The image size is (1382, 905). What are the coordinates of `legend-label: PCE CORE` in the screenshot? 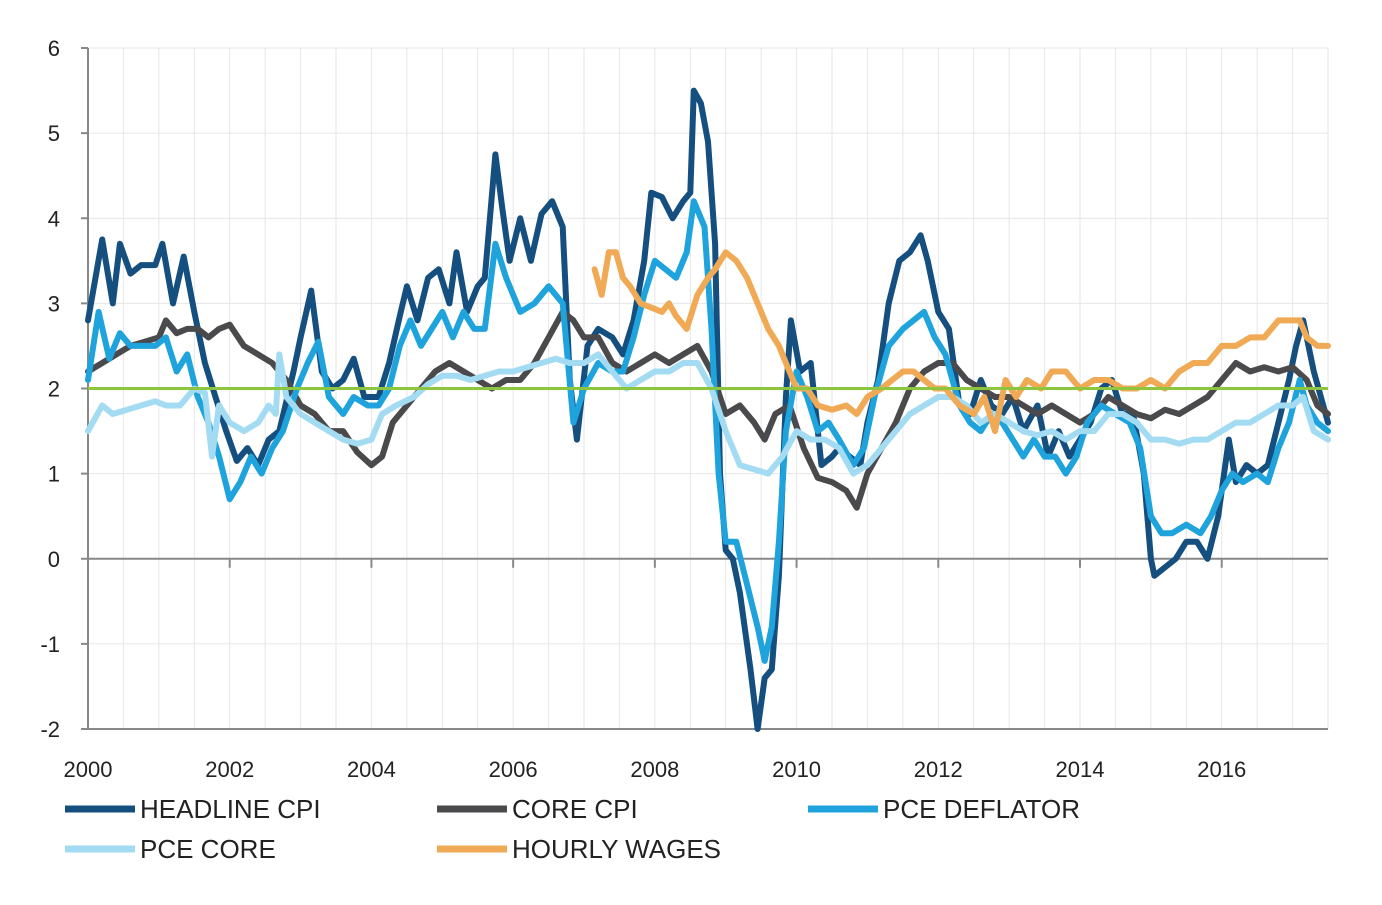 It's located at (208, 849).